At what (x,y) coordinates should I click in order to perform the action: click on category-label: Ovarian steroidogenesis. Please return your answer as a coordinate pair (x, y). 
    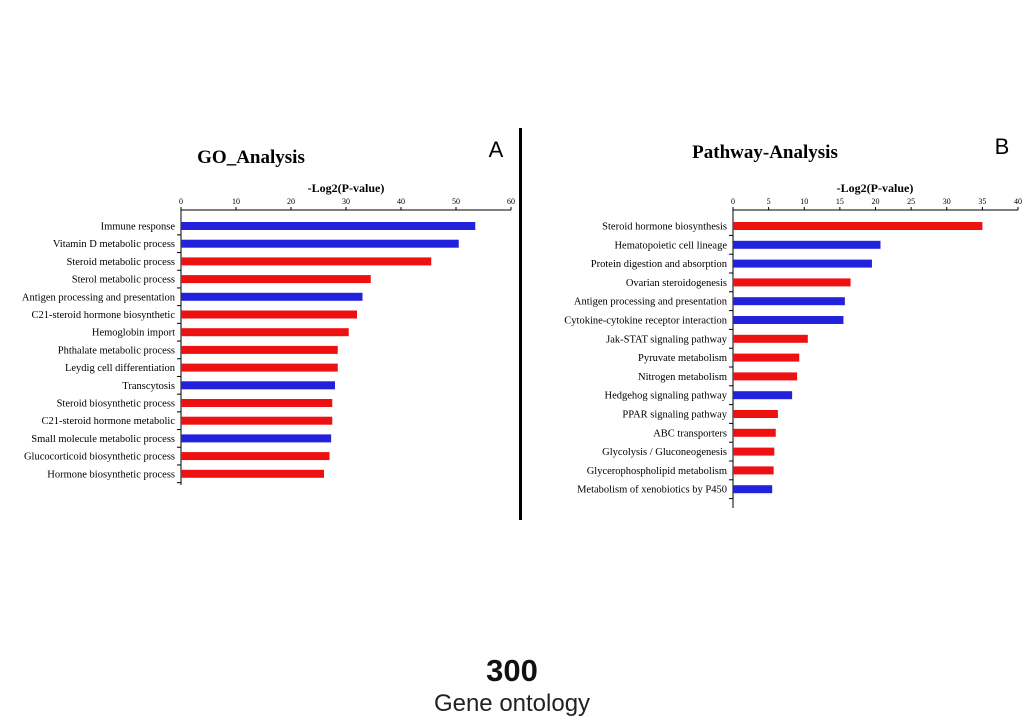
    Looking at the image, I should click on (676, 283).